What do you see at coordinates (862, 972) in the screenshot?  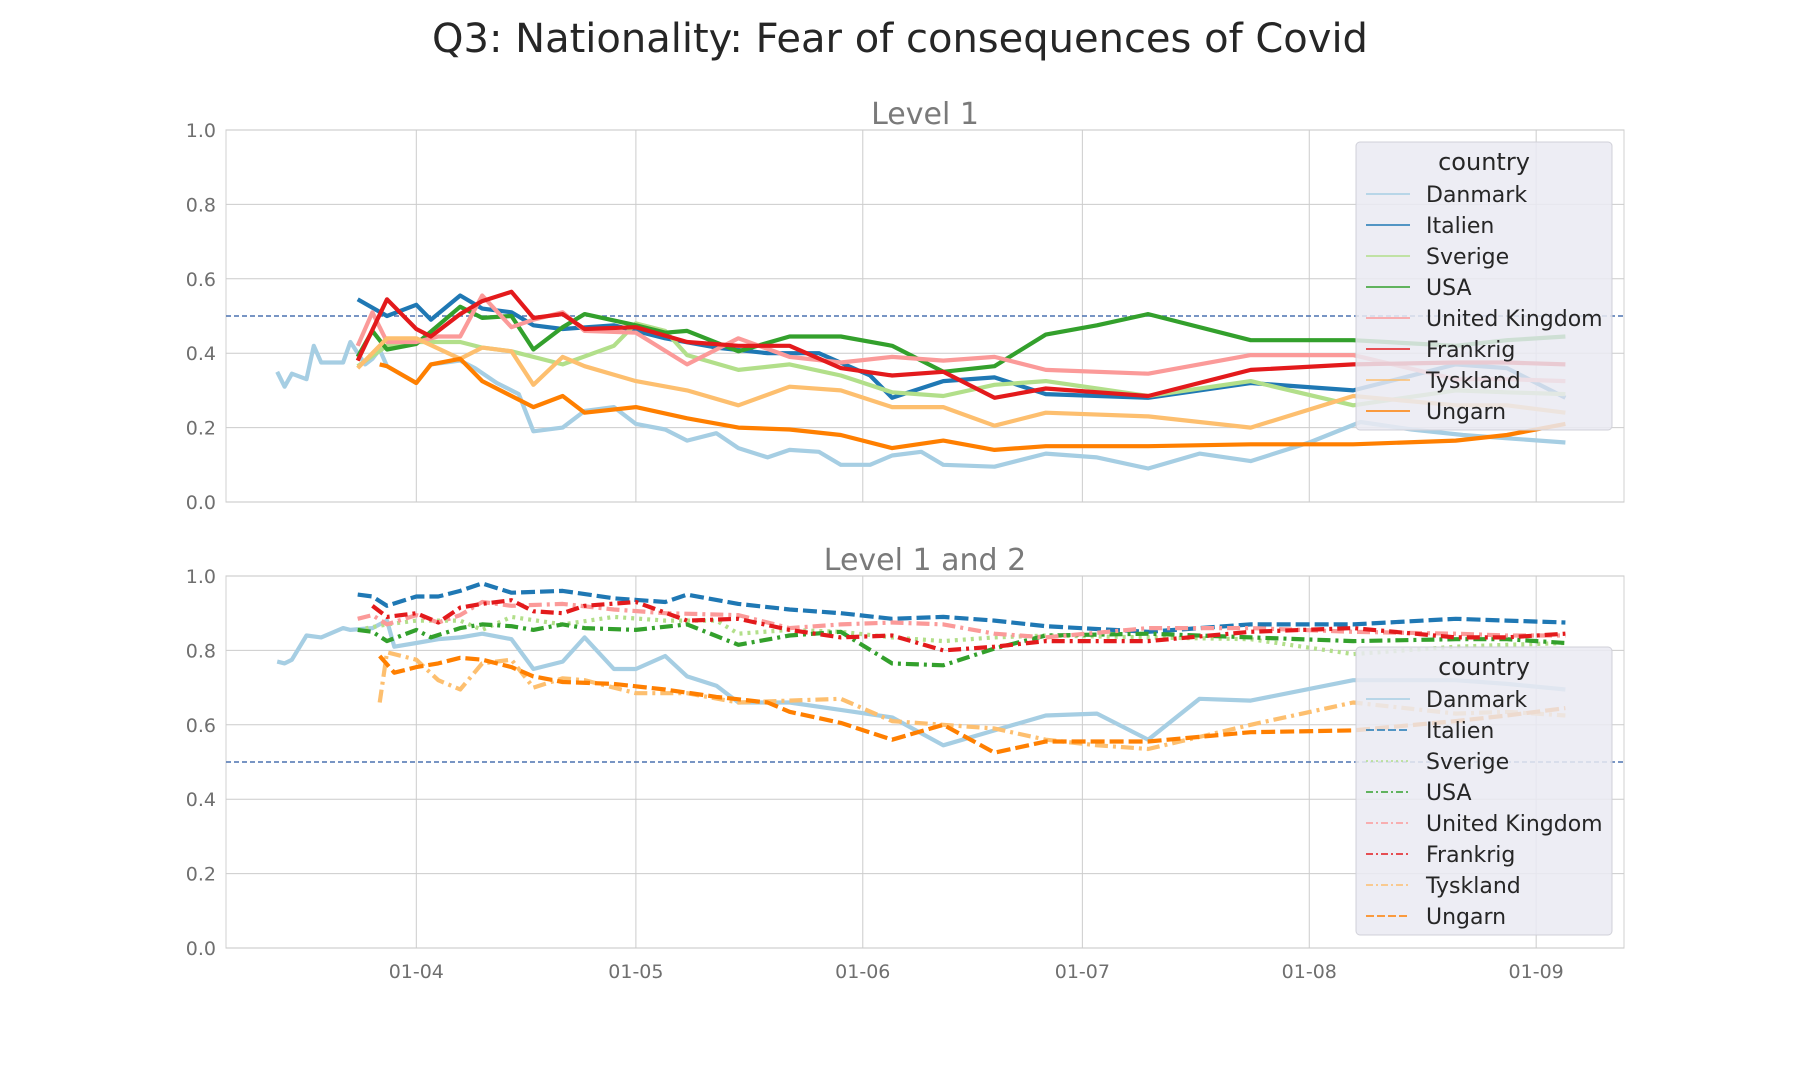 I see `x-tick-label: 01-06` at bounding box center [862, 972].